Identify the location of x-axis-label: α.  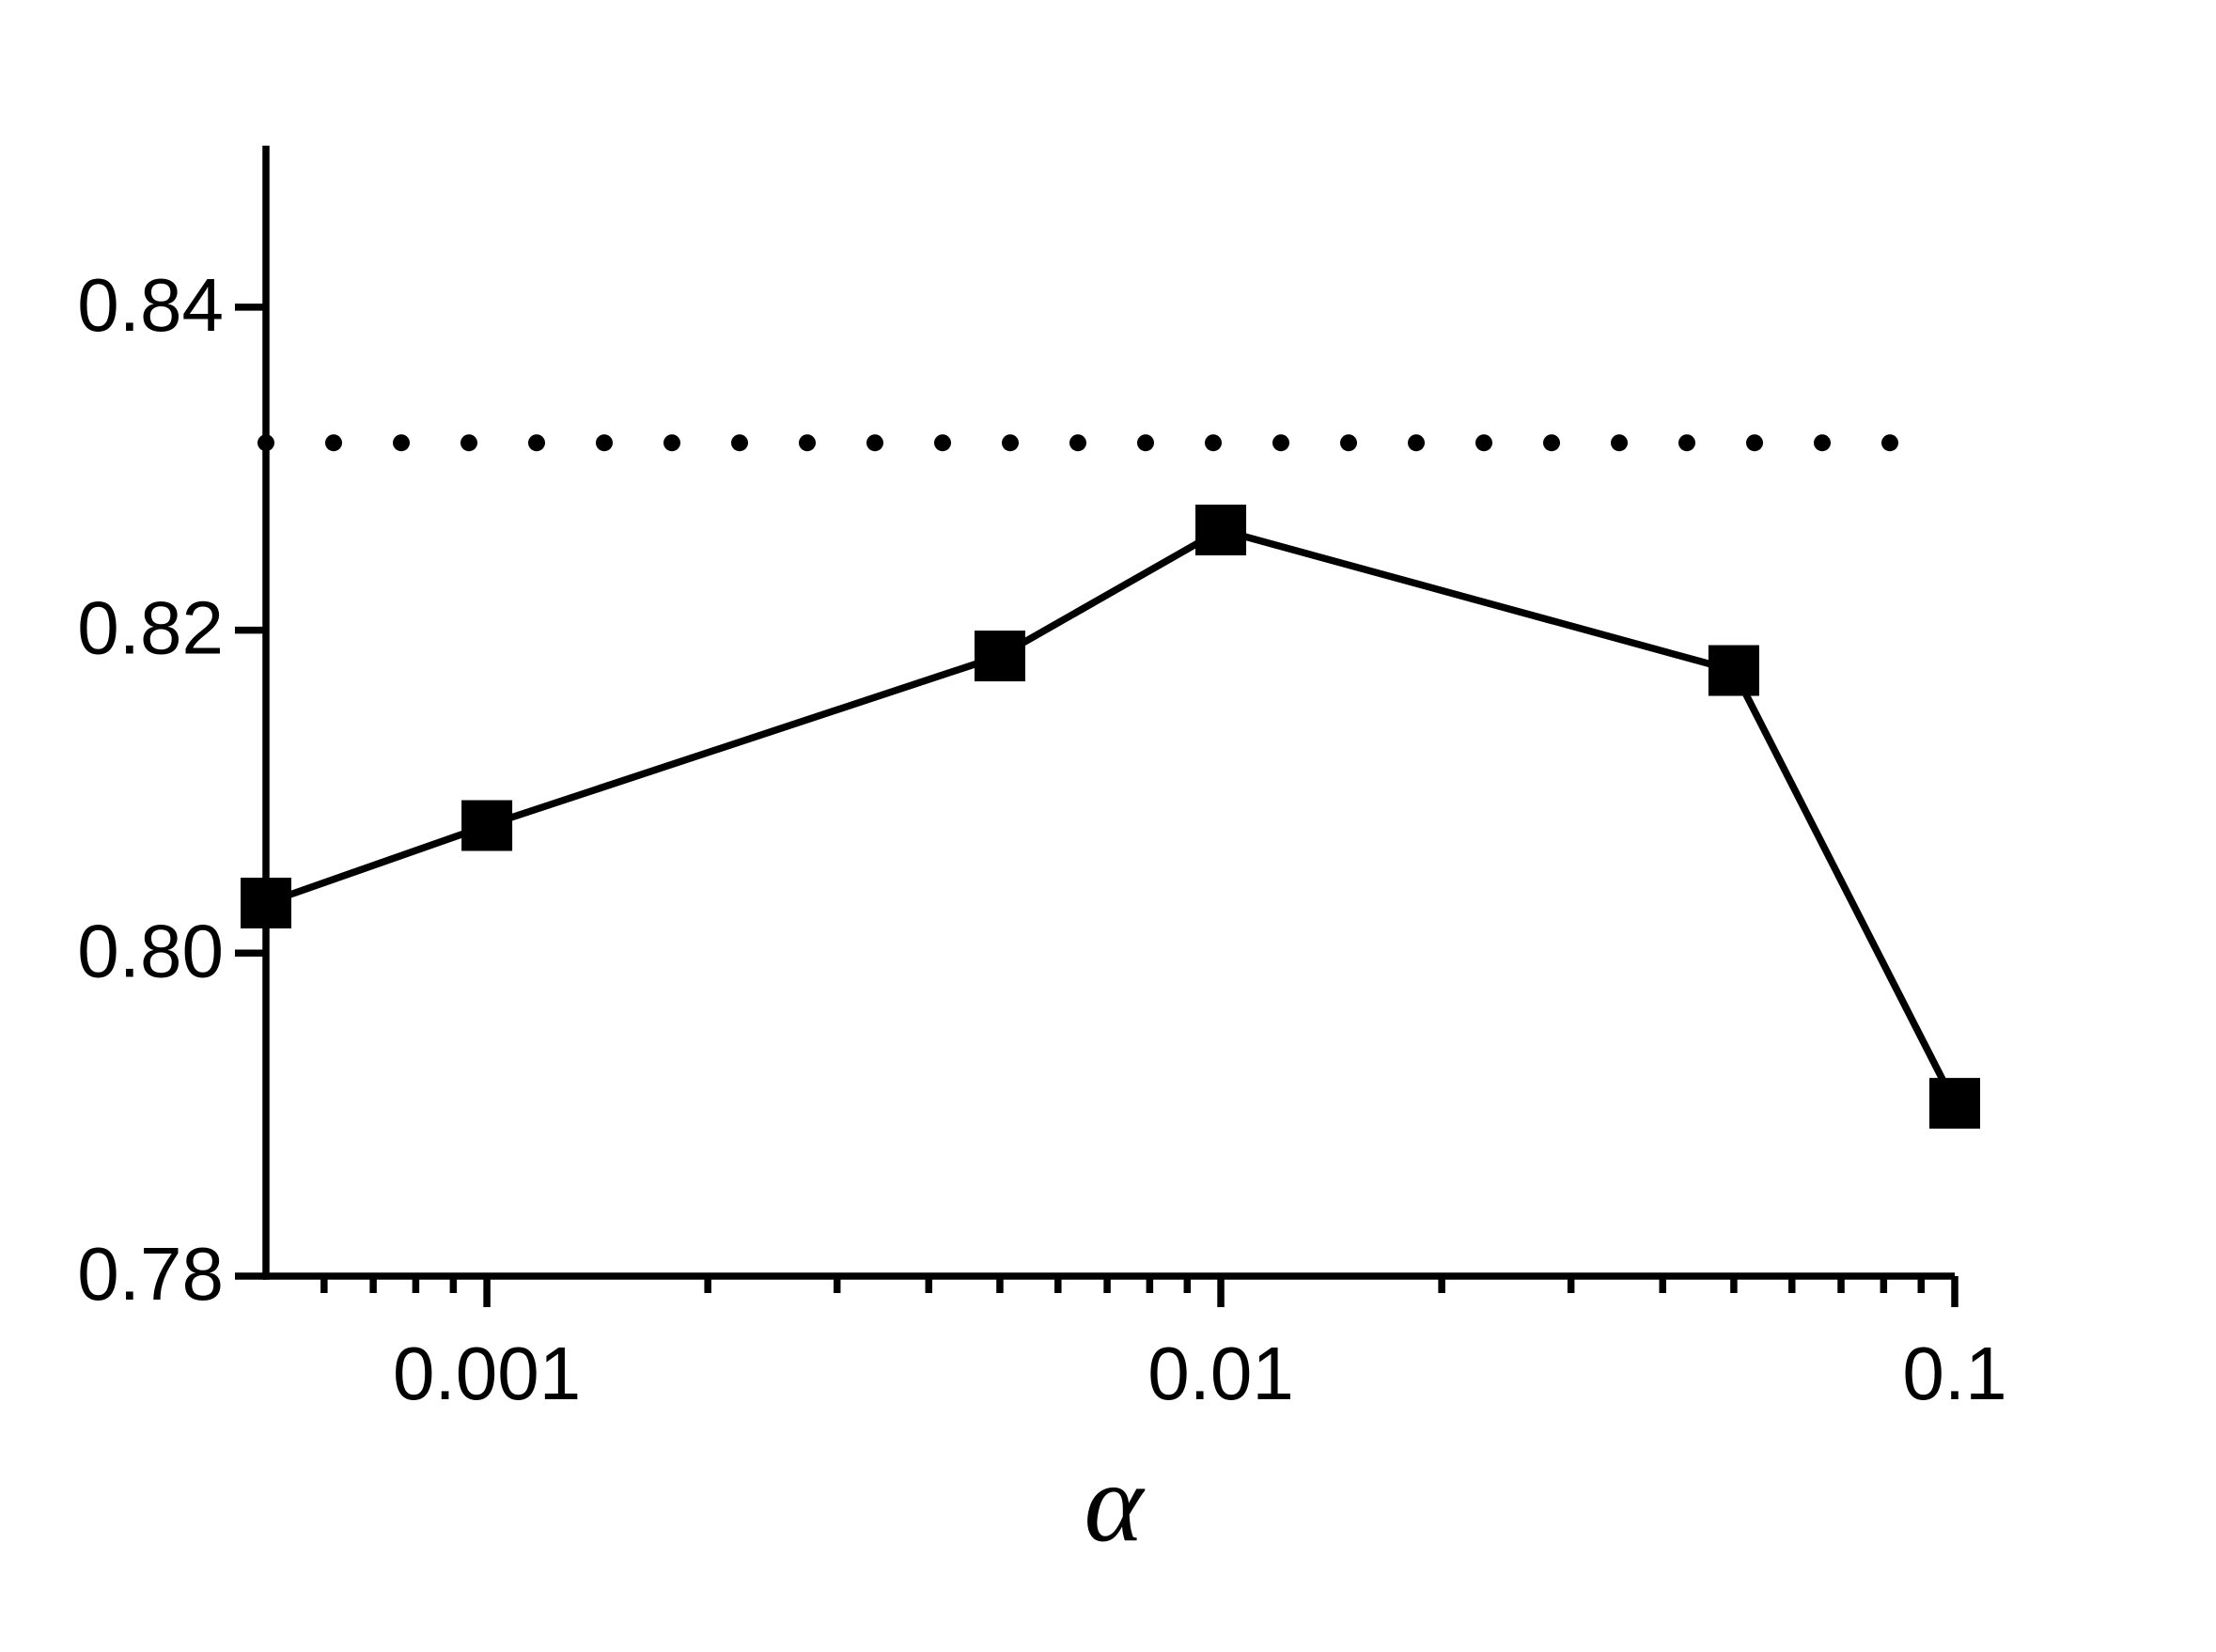
(1115, 1503).